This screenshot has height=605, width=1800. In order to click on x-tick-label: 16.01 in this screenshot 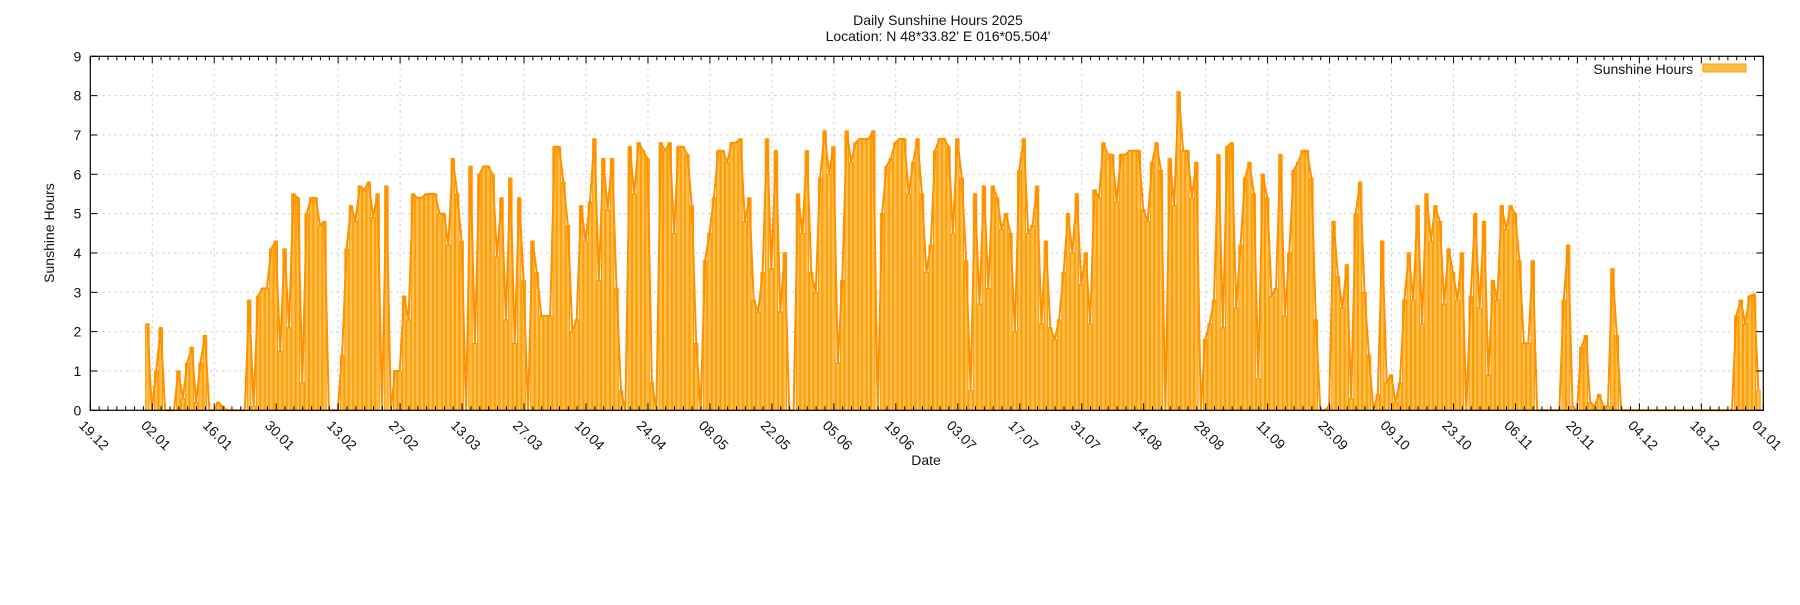, I will do `click(218, 435)`.